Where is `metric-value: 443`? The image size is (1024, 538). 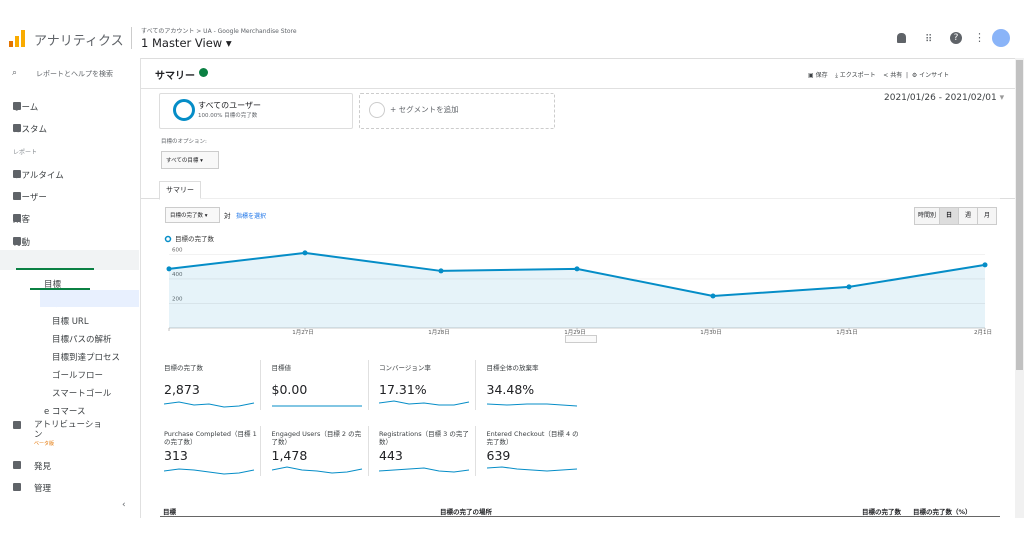
metric-value: 443 is located at coordinates (391, 455).